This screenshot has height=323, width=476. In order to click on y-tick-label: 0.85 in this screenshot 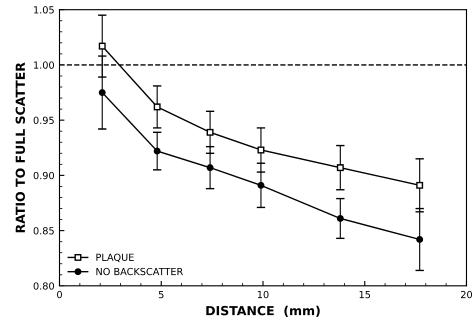, I will do `click(44, 230)`.